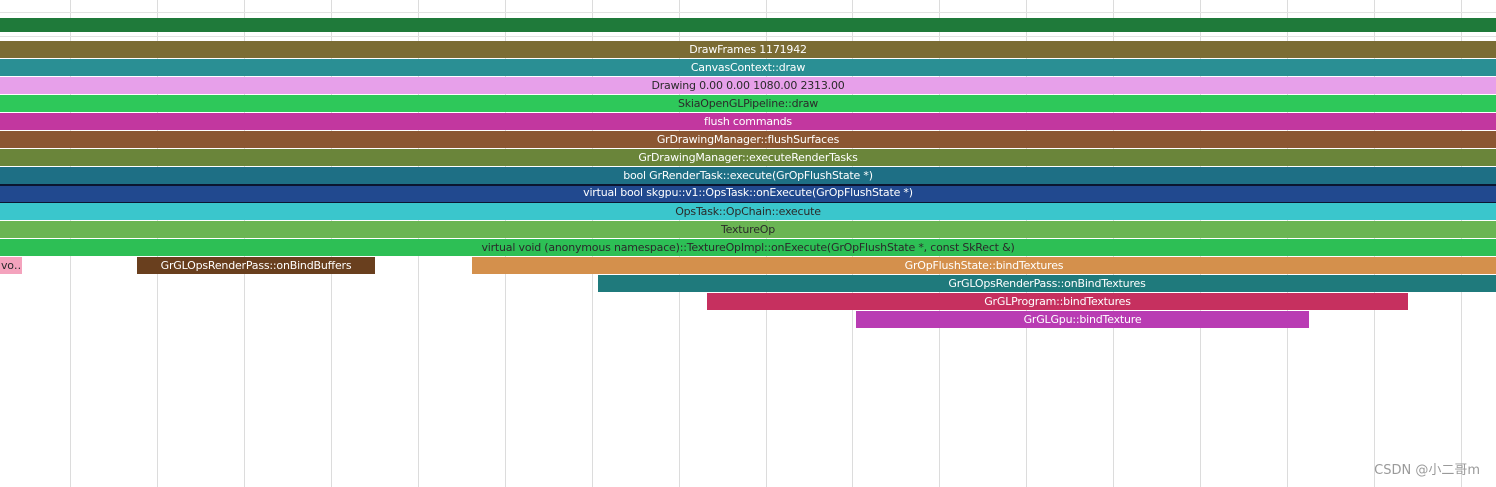  I want to click on slice-drawing: Drawing 0.00 0.00 1080.00 2313.00, so click(748, 85).